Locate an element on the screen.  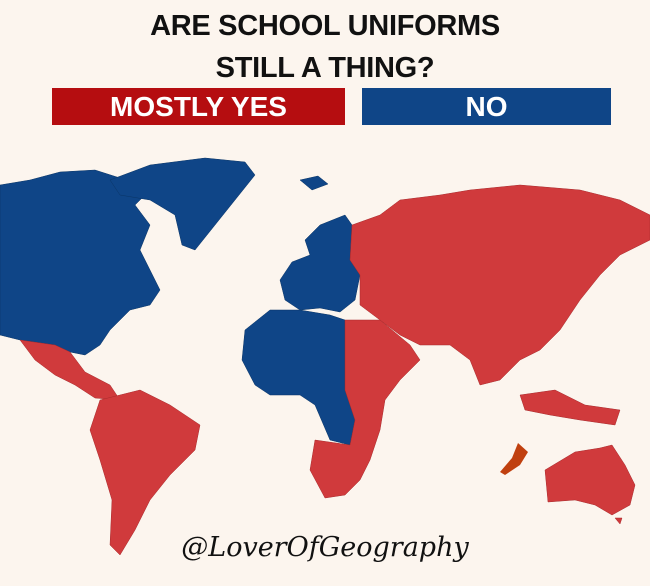
title-line-1: ARE SCHOOL UNIFORMS is located at coordinates (325, 26).